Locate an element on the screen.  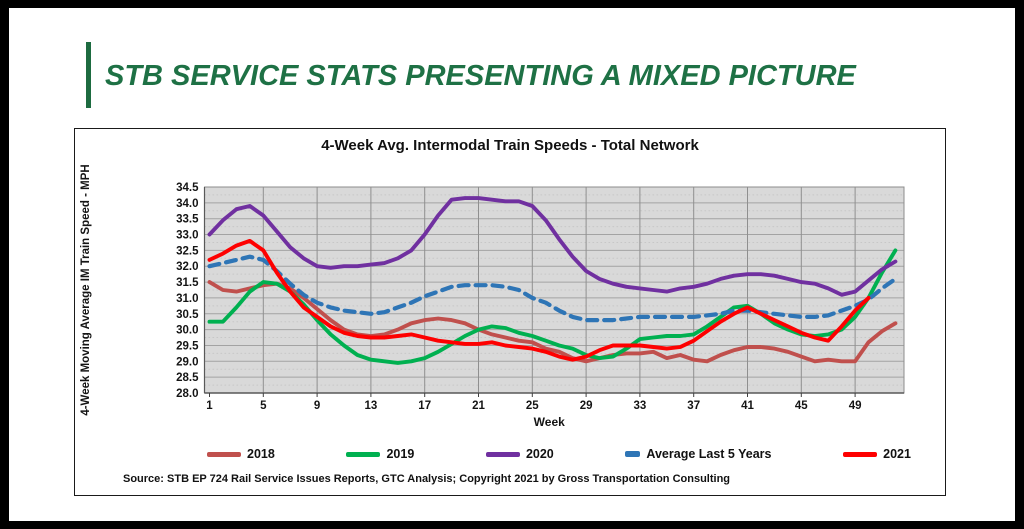
svg-text: 17 is located at coordinates (424, 406).